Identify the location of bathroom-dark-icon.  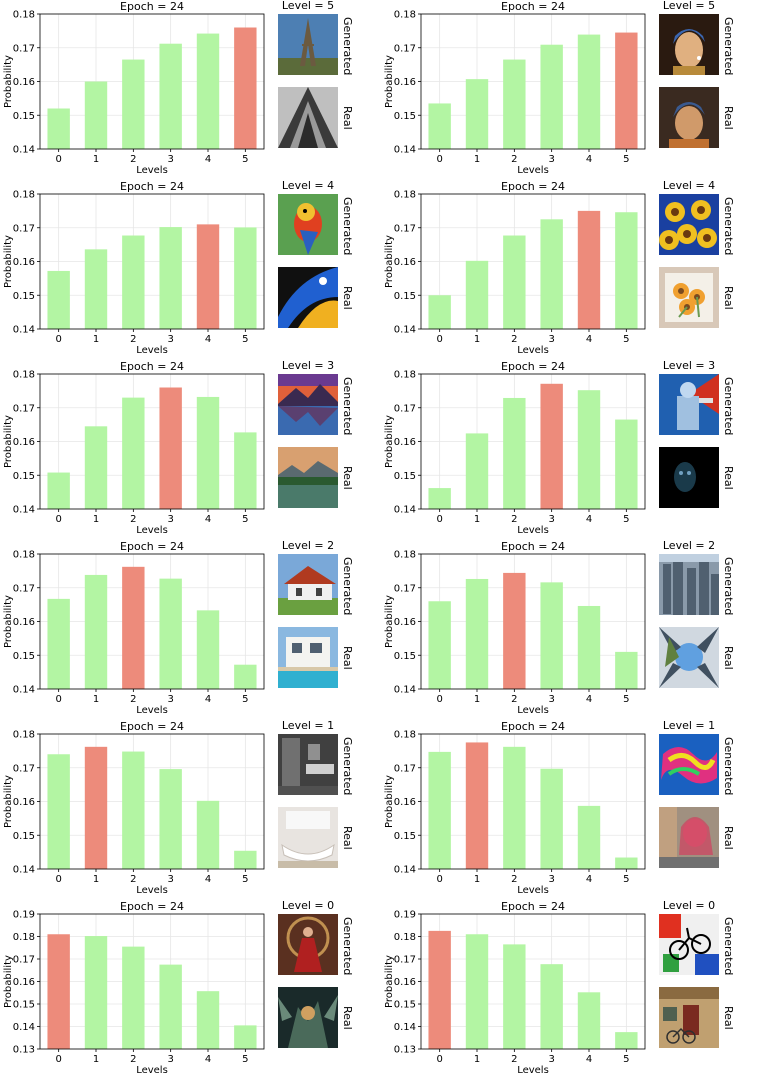
(308, 764).